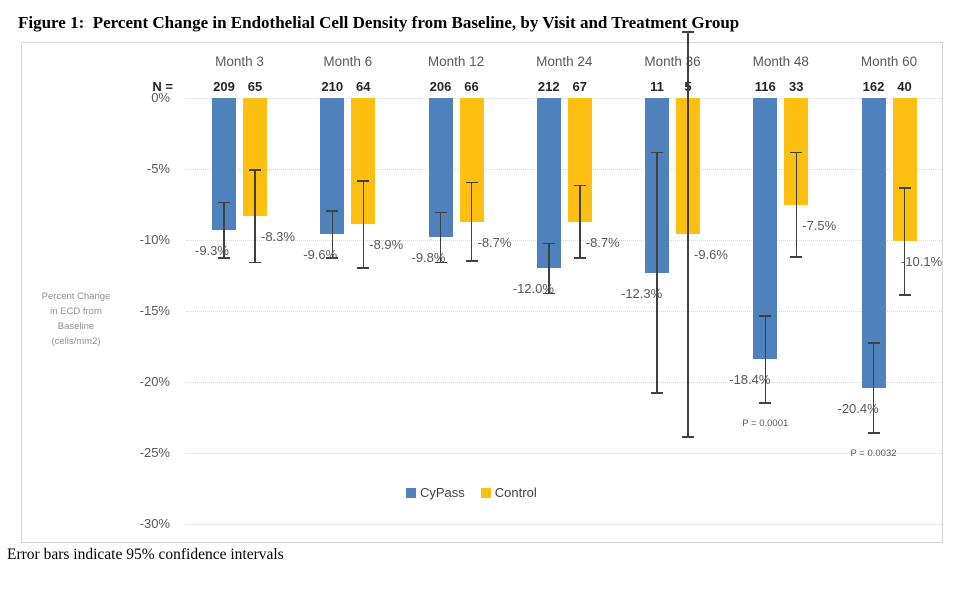 This screenshot has width=977, height=593. Describe the element at coordinates (672, 61) in the screenshot. I see `month-label: Month 36` at that location.